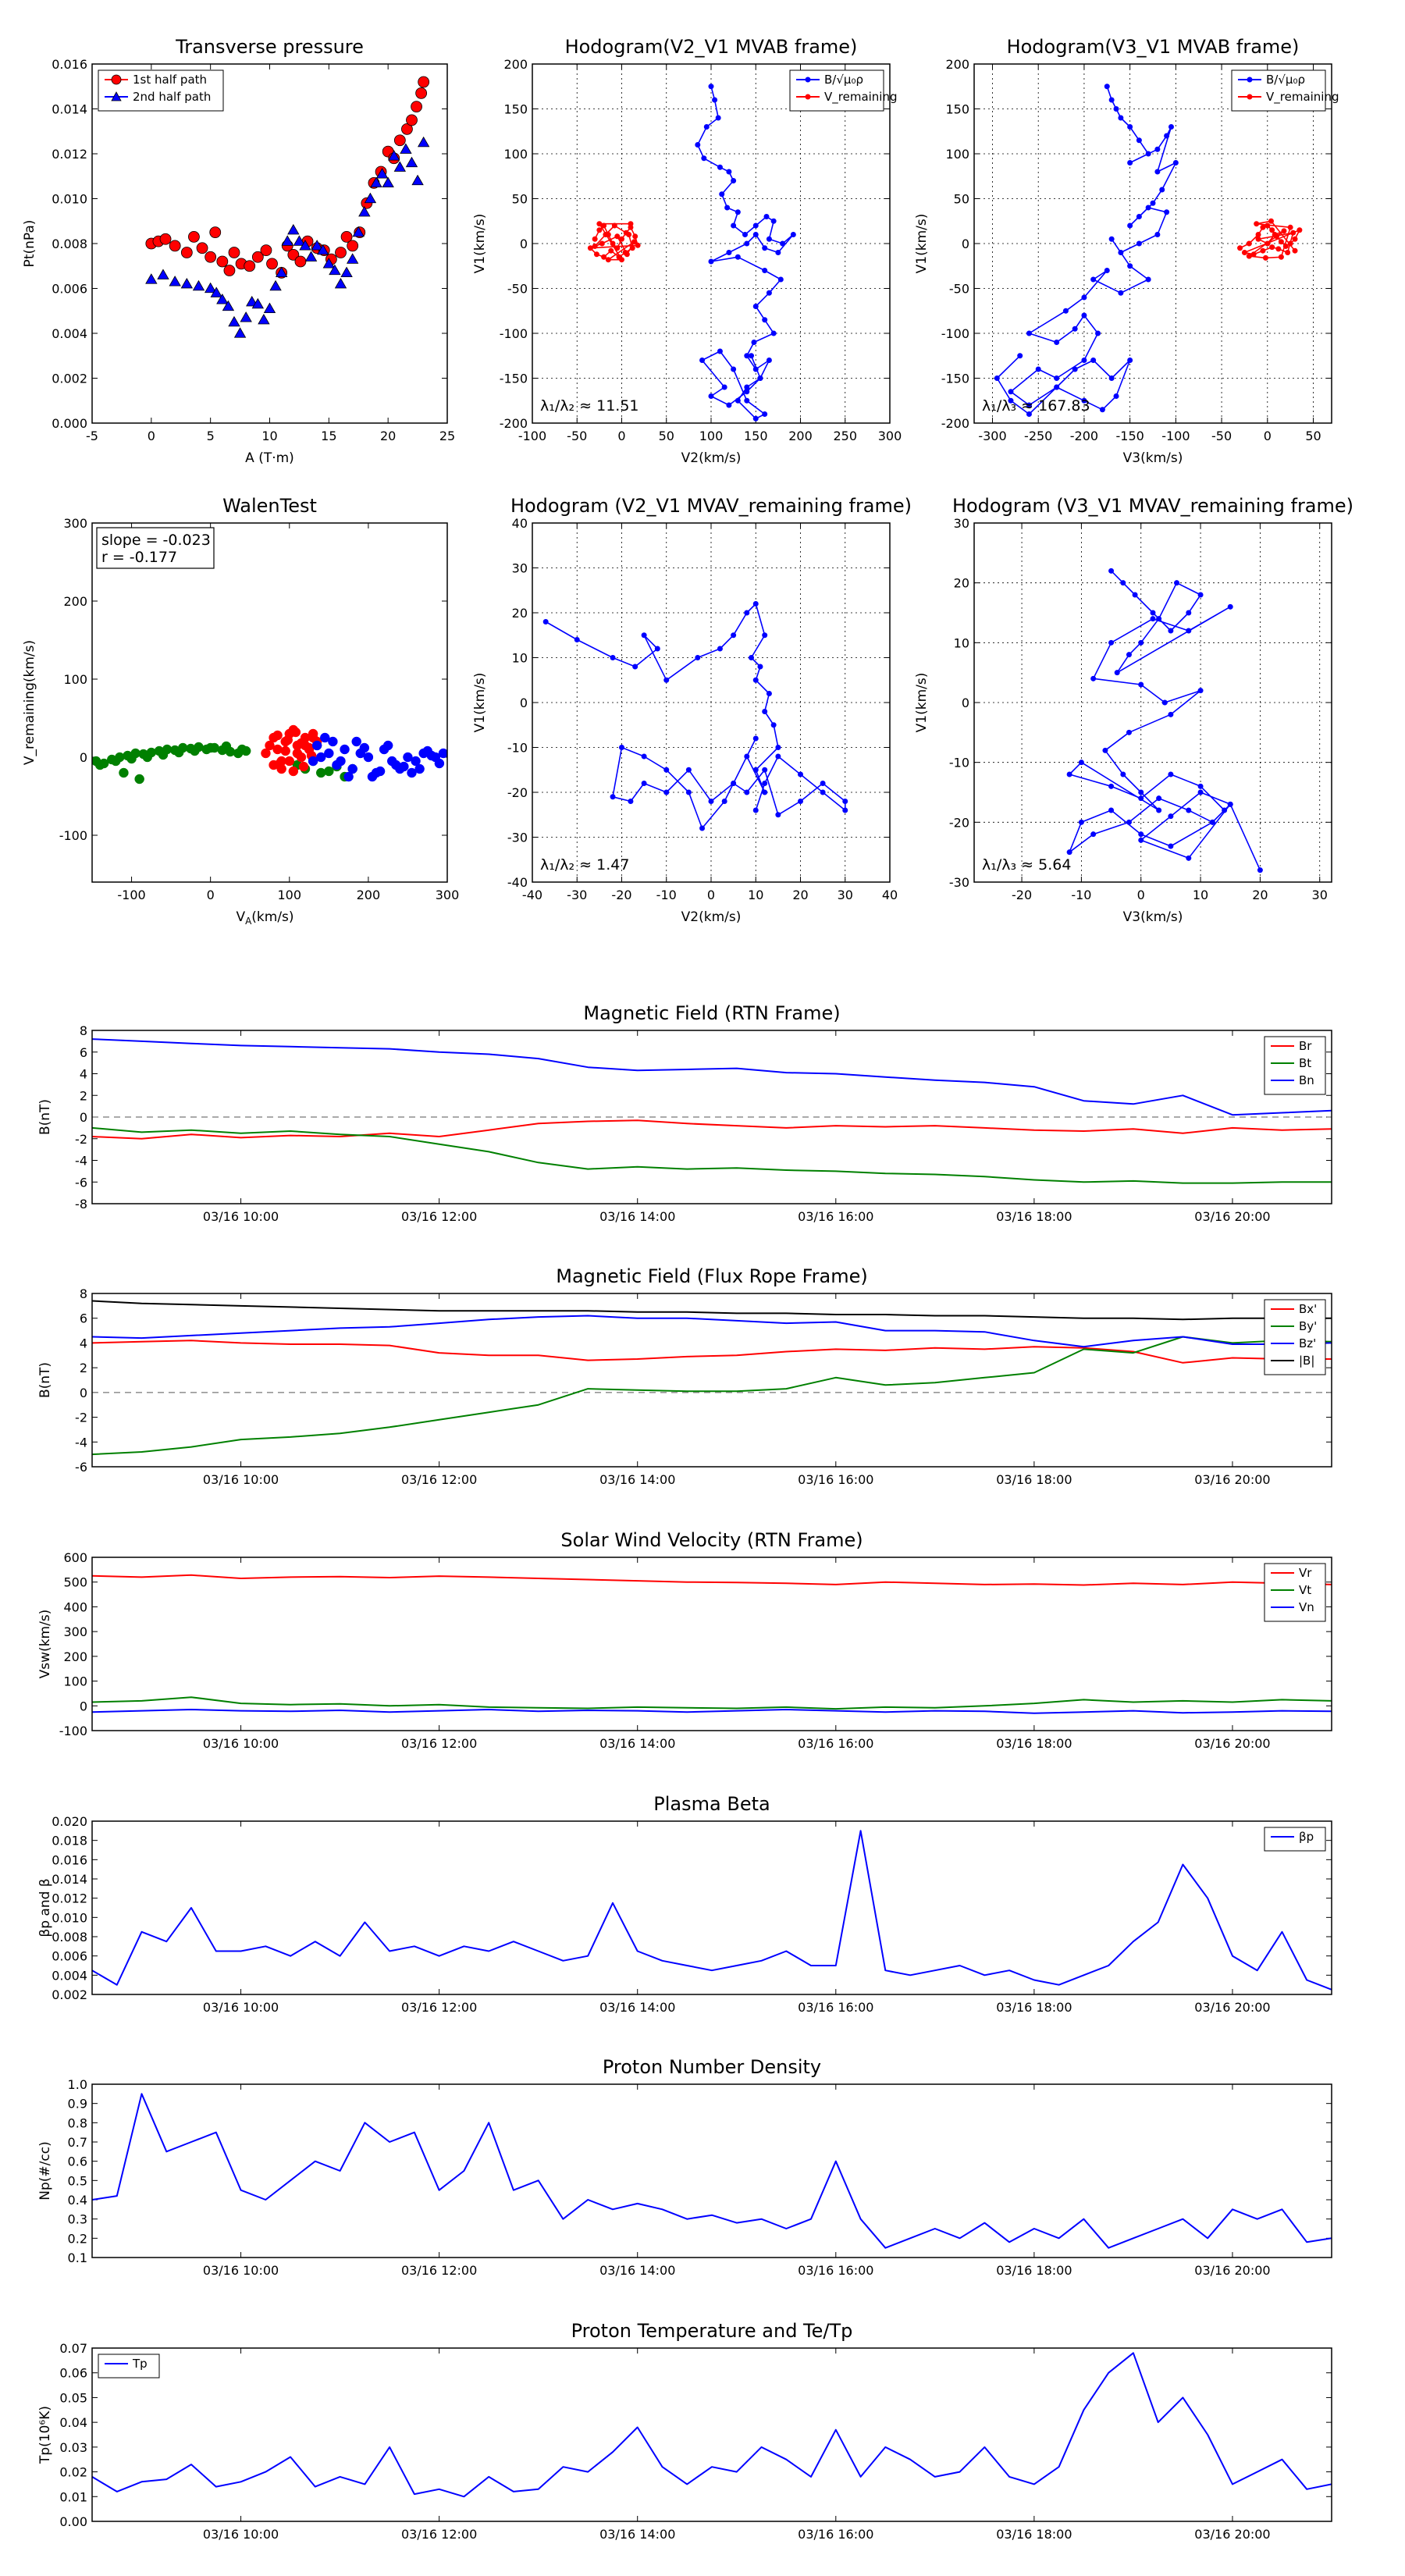 This screenshot has width=1405, height=2576. What do you see at coordinates (439, 1743) in the screenshot?
I see `vsw-xtick-label: 03/16 12:00` at bounding box center [439, 1743].